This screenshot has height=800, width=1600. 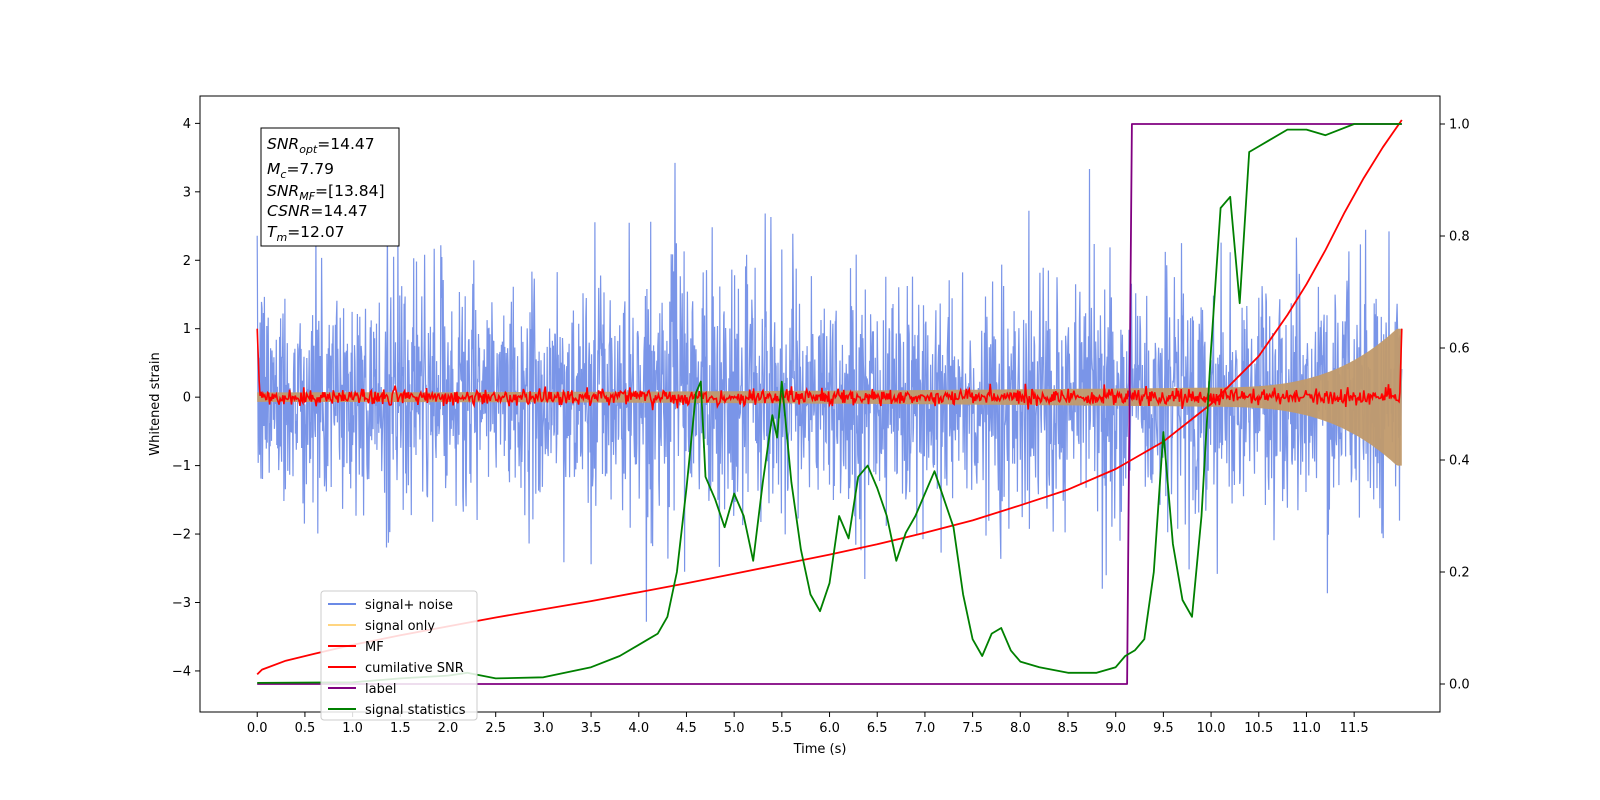 I want to click on x-tick-label: 10.5, so click(x=1258, y=728).